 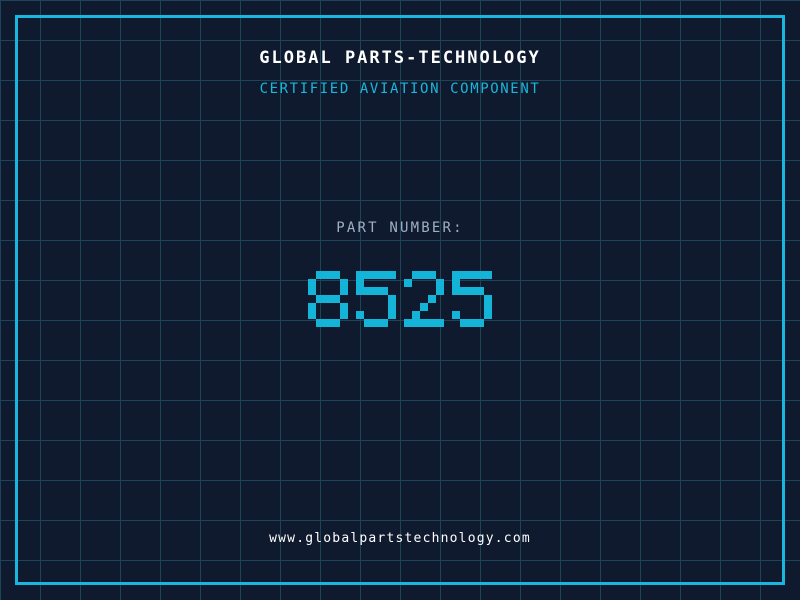 I want to click on card-subtitle: CERTIFIED AVIATION COMPONENT, so click(x=400, y=89).